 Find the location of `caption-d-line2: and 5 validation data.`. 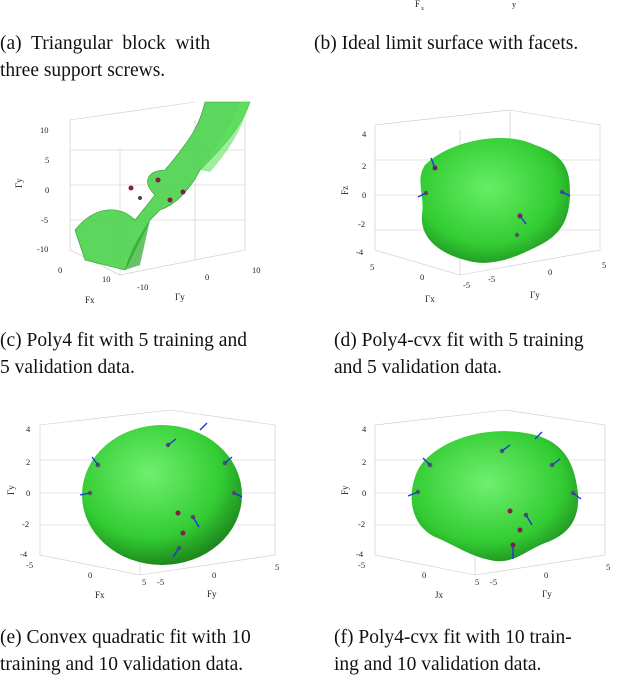

caption-d-line2: and 5 validation data. is located at coordinates (418, 367).